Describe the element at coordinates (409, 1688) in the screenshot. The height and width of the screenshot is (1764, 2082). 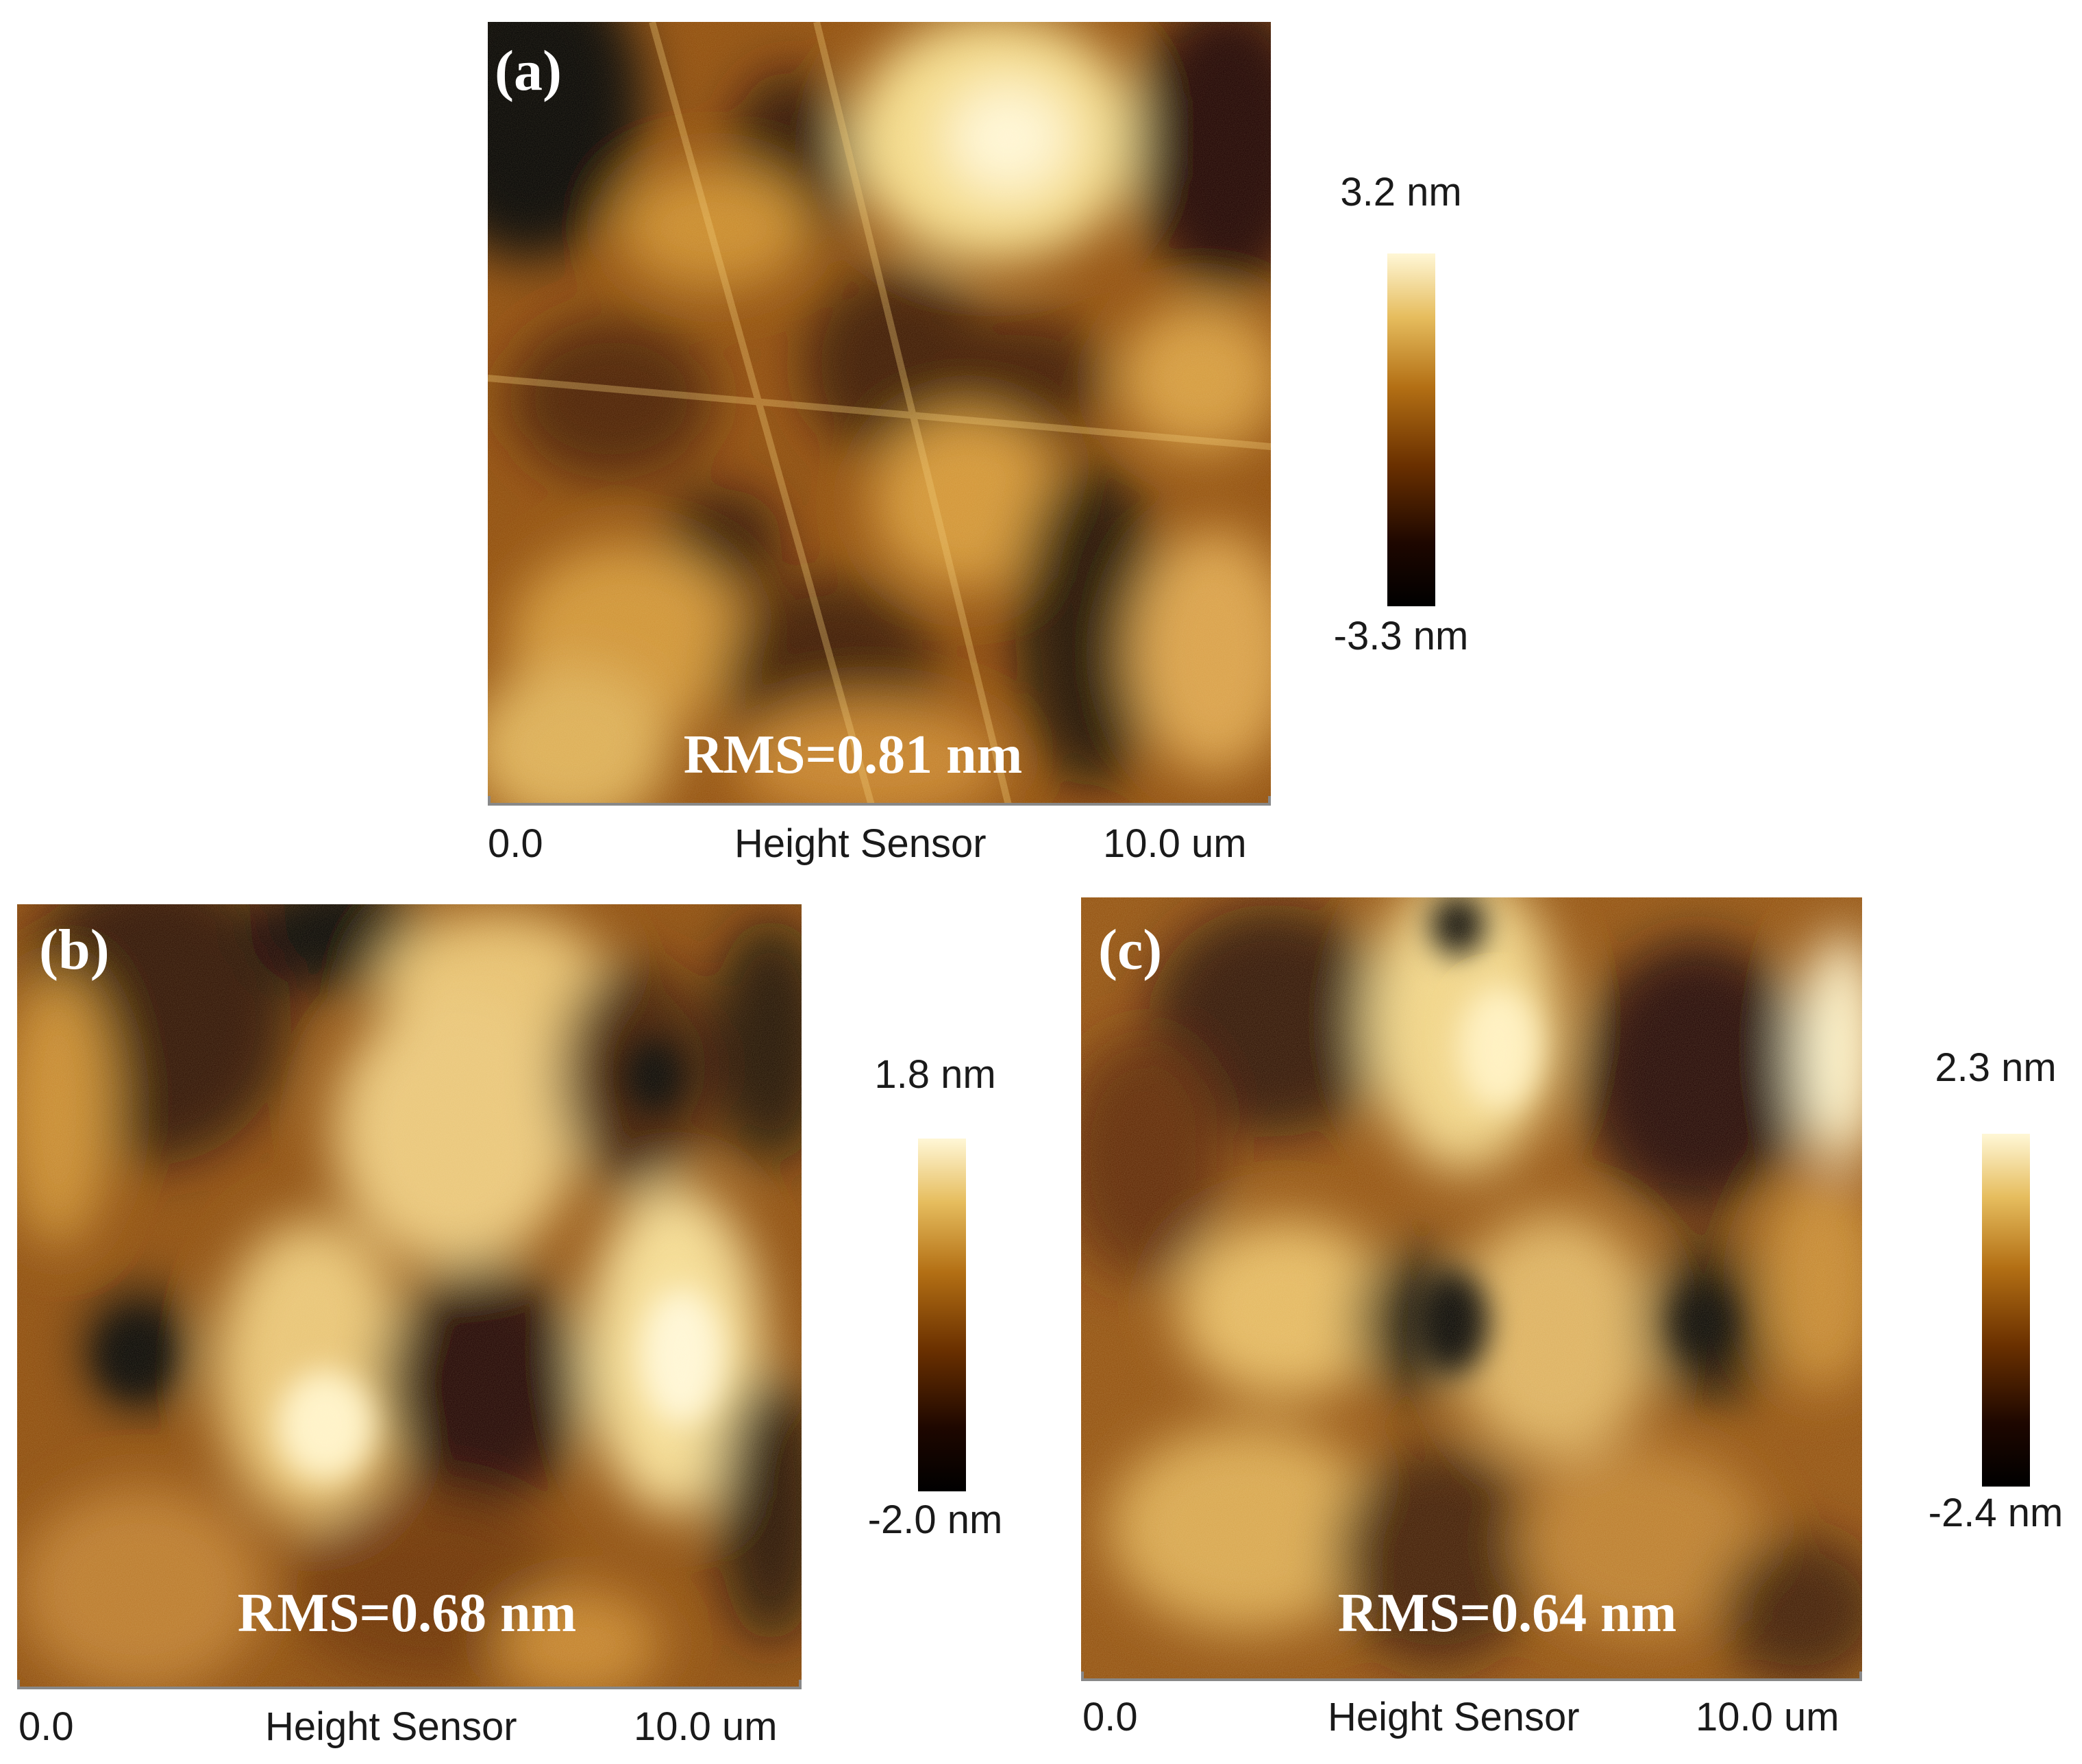
I see `x-axis-b` at that location.